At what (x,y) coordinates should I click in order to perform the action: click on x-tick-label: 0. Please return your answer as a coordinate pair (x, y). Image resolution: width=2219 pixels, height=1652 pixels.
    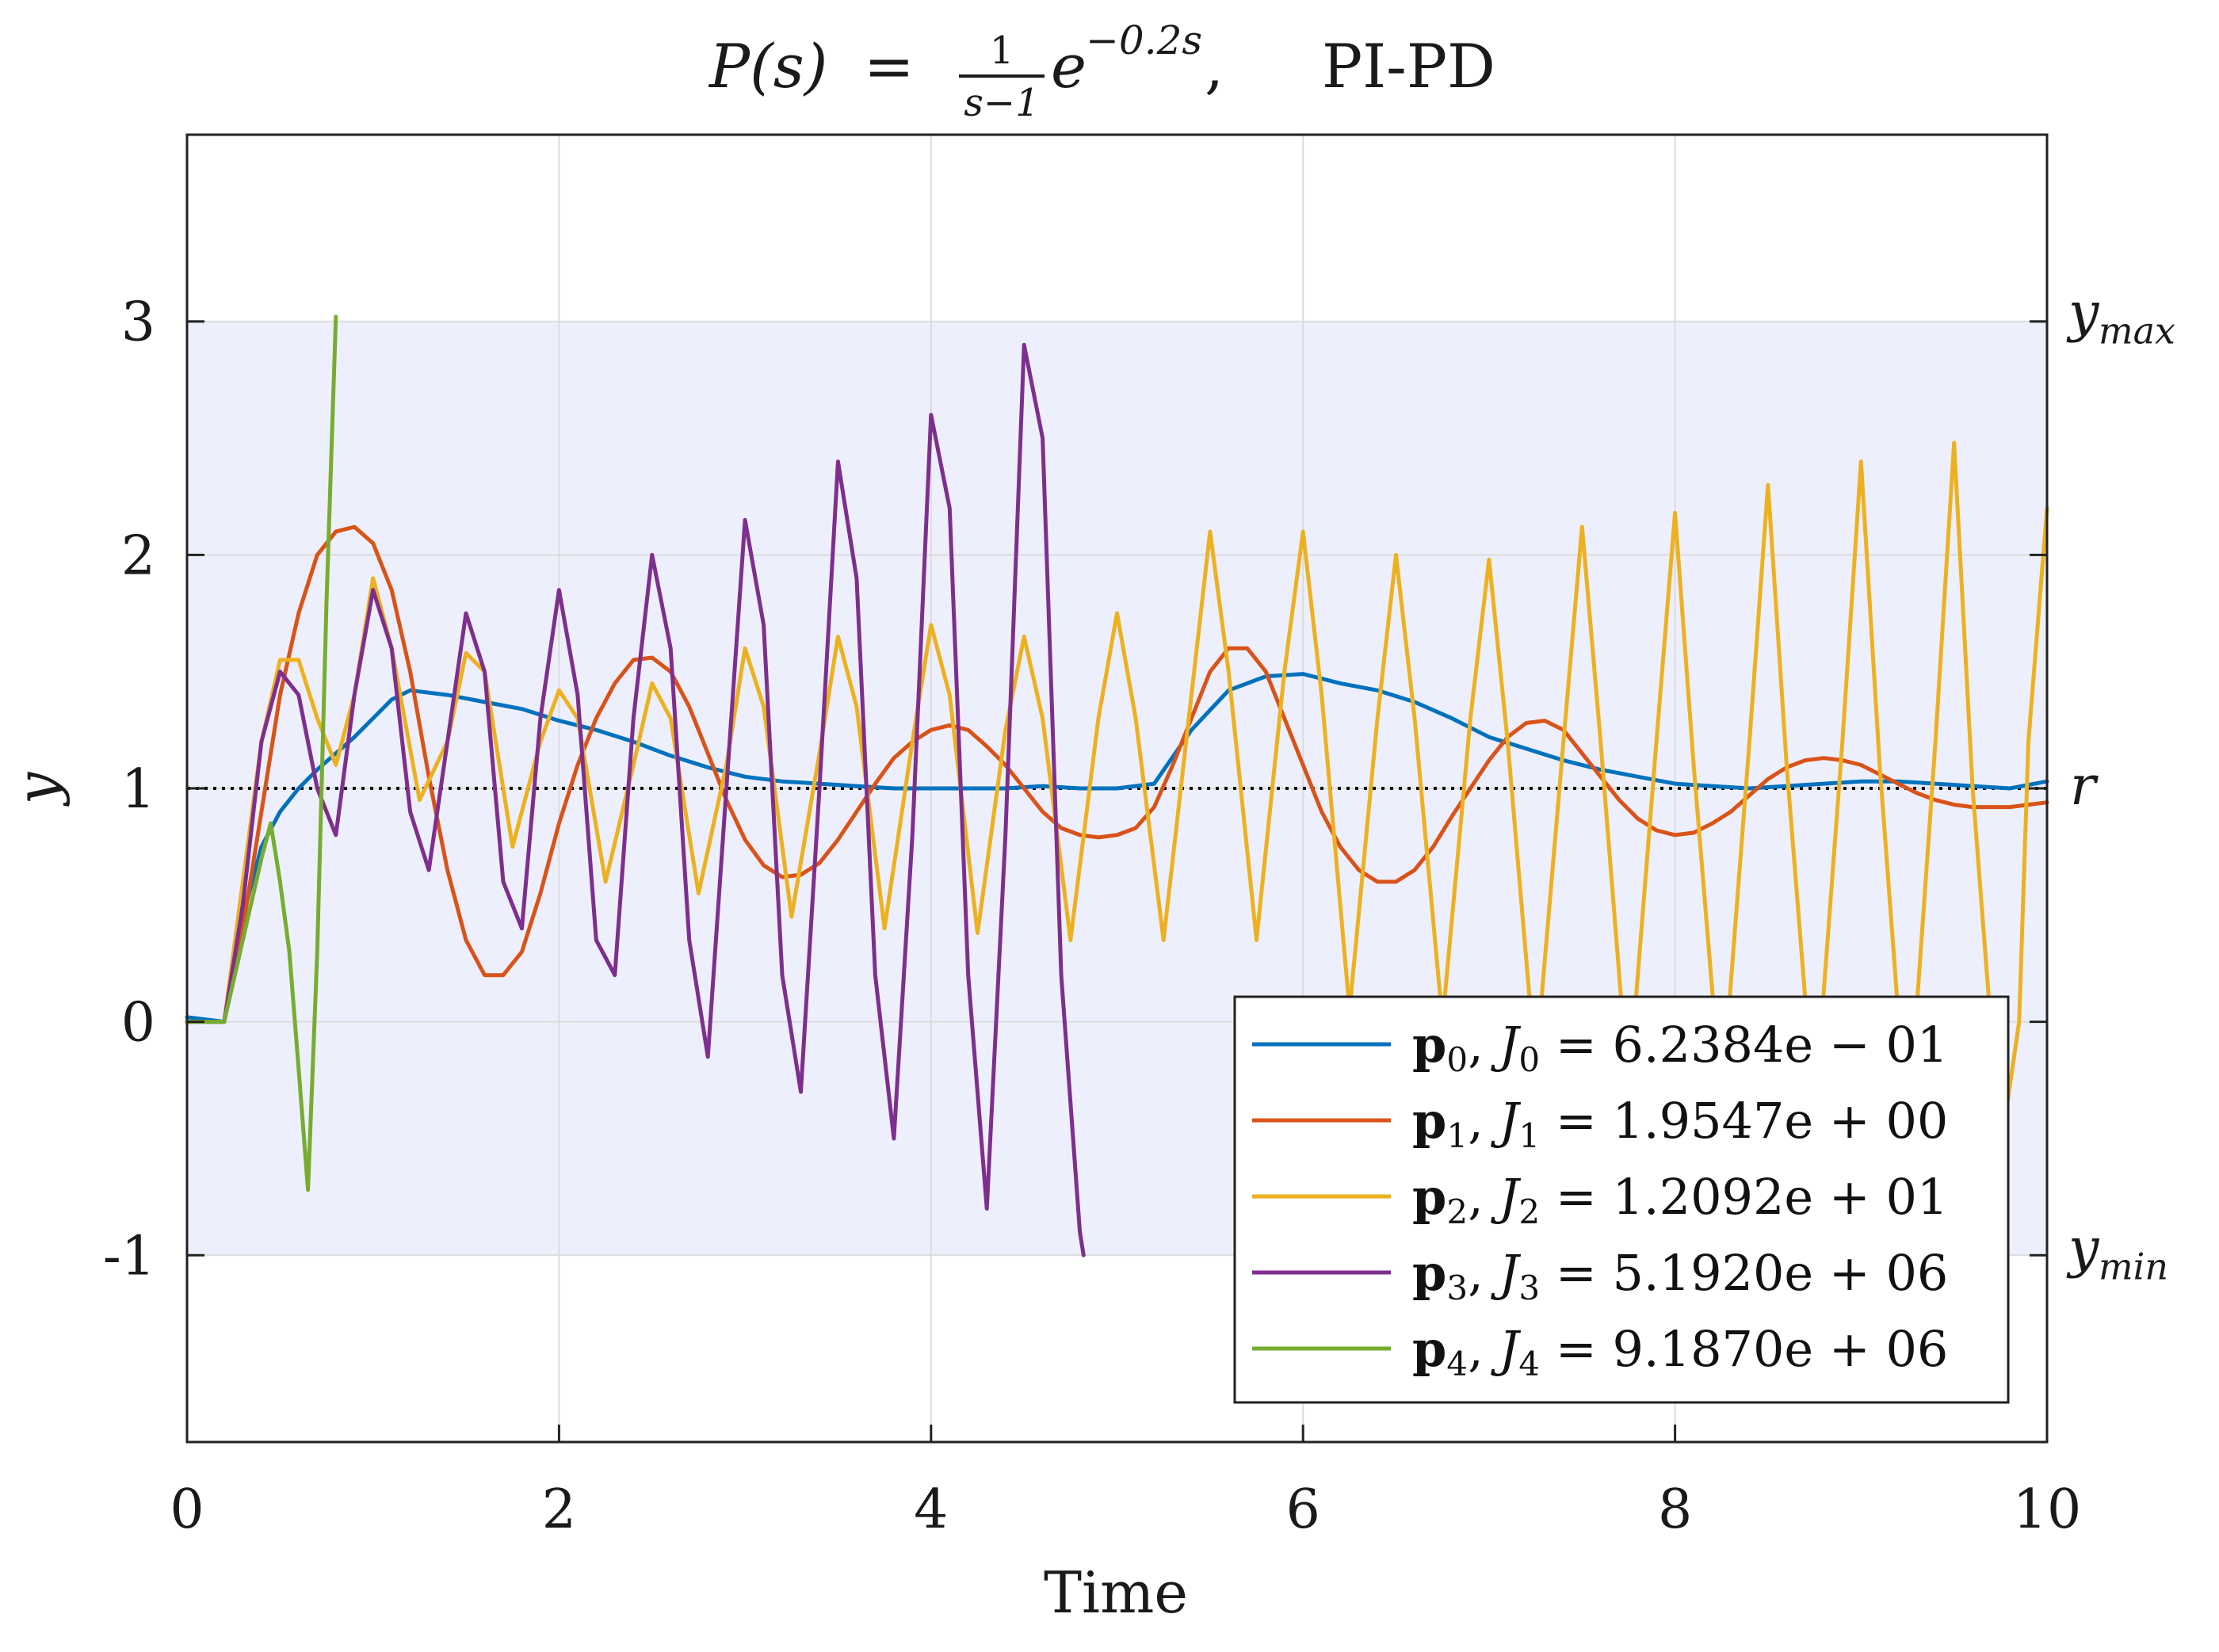
    Looking at the image, I should click on (187, 1509).